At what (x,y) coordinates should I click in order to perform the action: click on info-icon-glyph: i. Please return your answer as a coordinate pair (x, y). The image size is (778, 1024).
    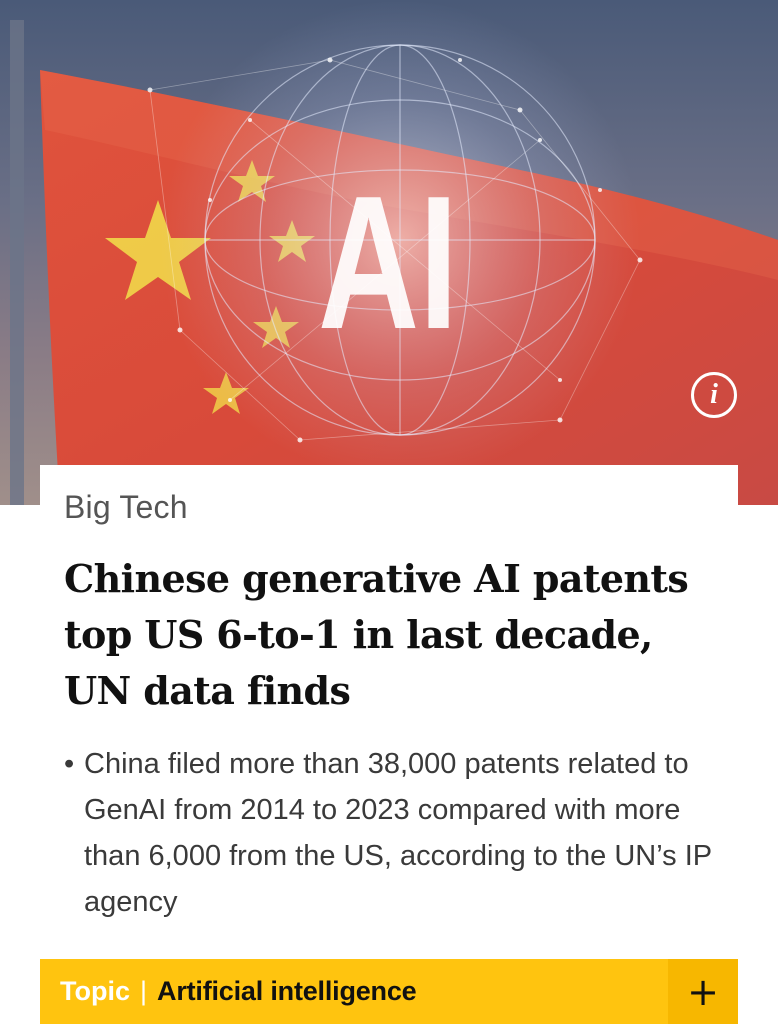
    Looking at the image, I should click on (714, 394).